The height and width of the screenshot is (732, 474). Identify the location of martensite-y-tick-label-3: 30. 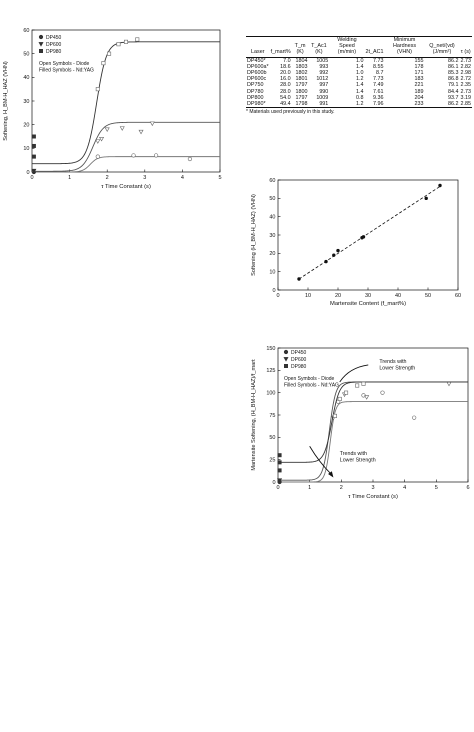
(272, 236).